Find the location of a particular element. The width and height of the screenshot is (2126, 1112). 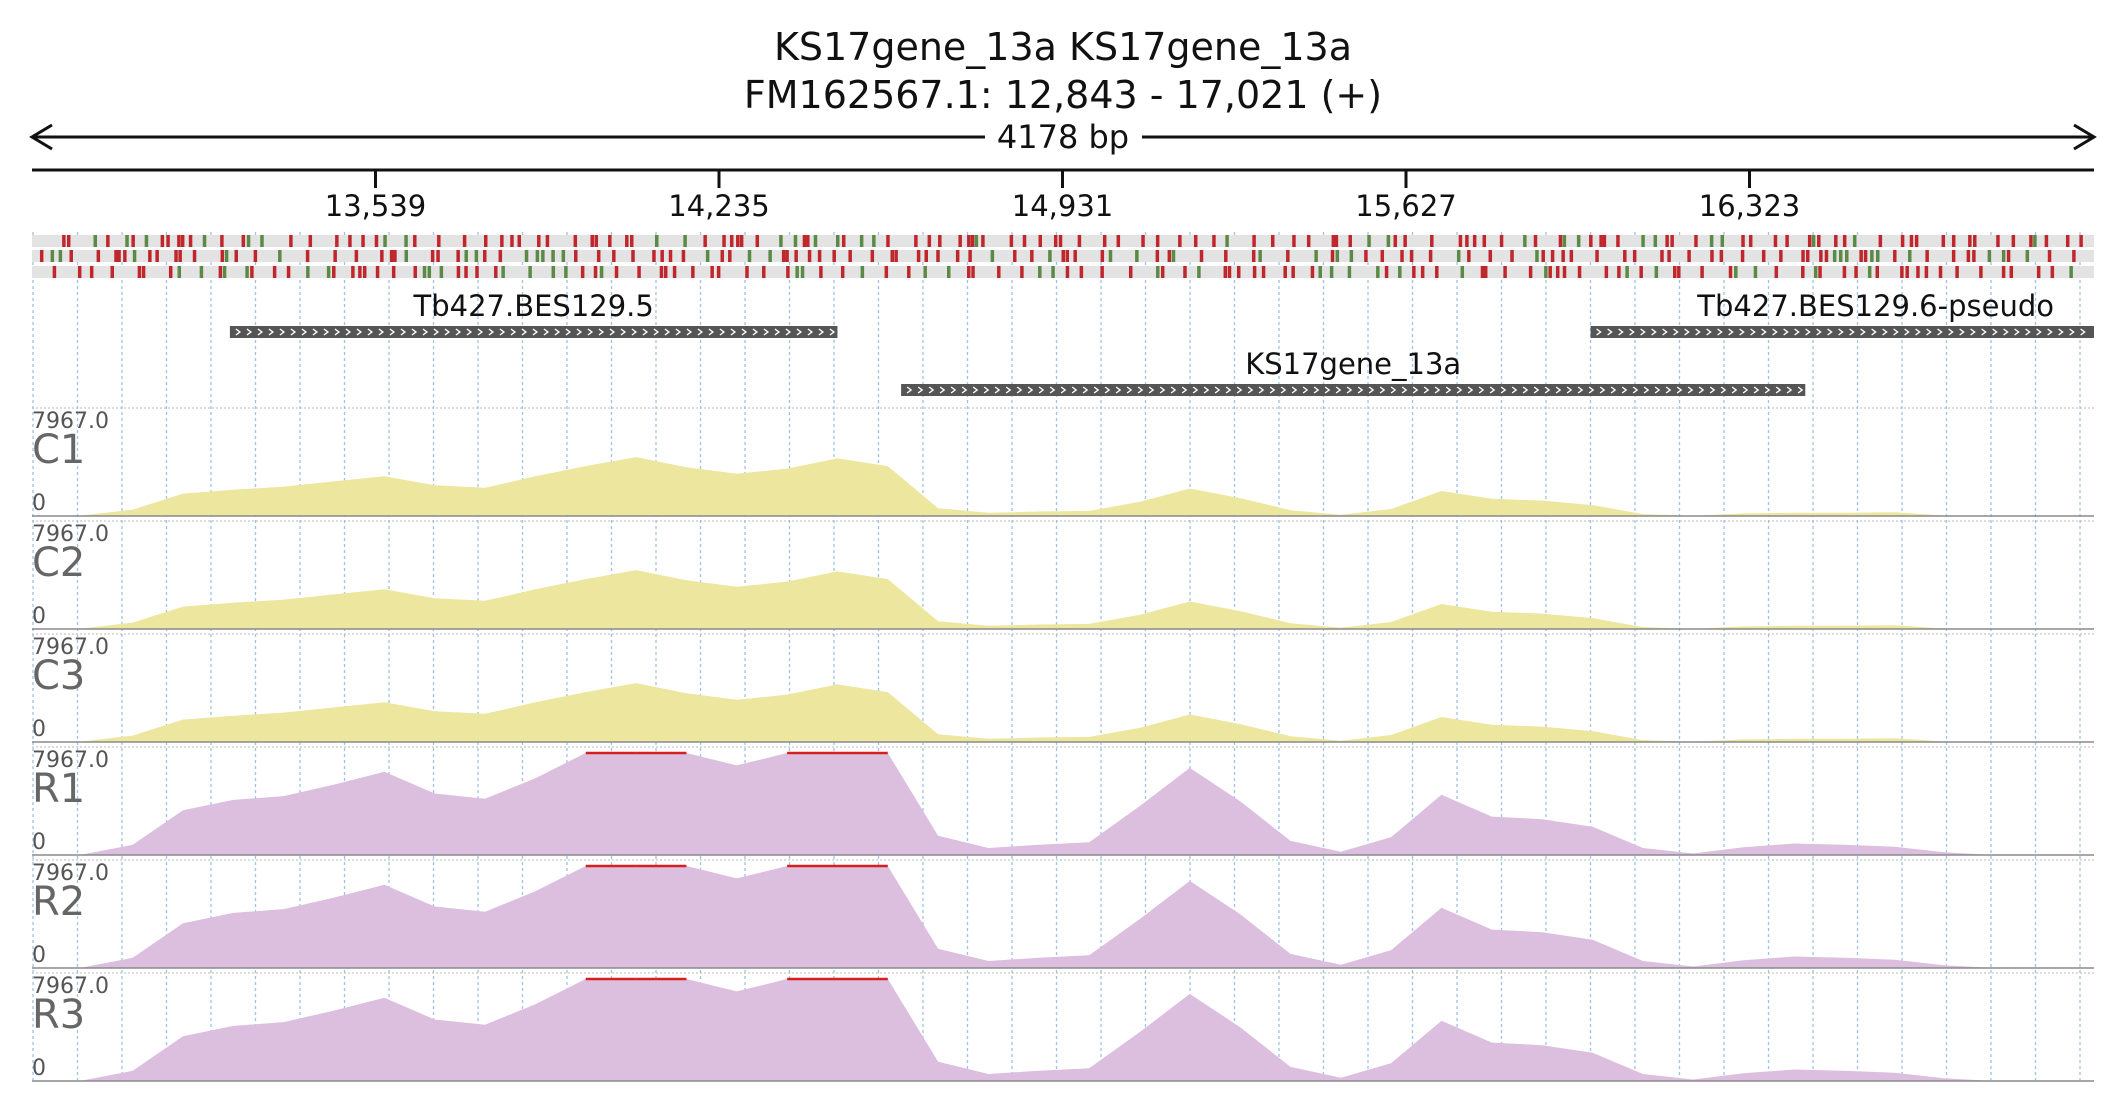

coverage-track-c3: 7967.0C3 0 is located at coordinates (1063, 688).